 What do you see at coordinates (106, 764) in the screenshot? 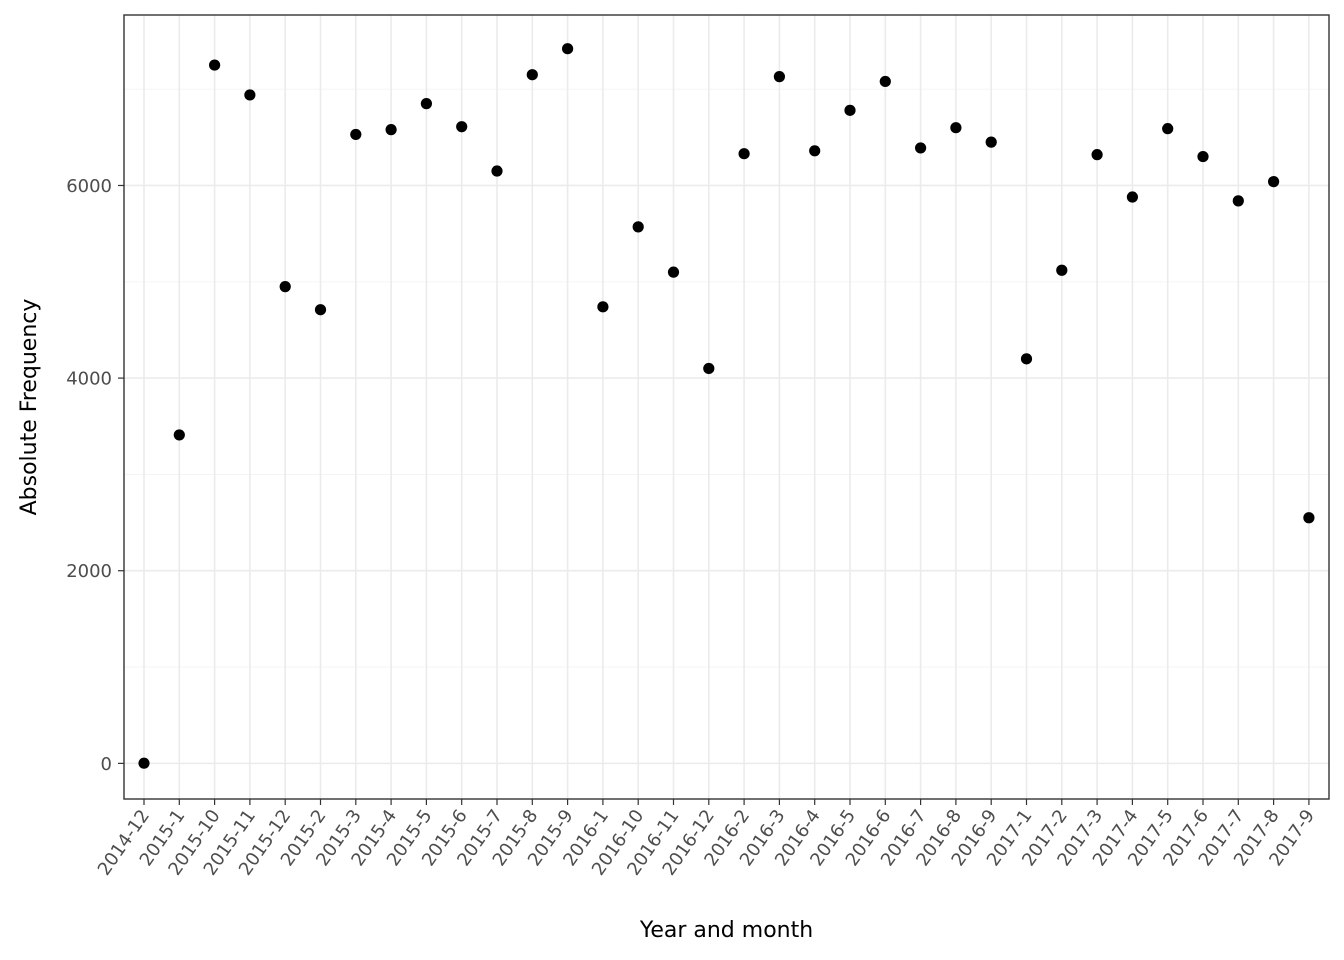
I see `y-tick-label: 0` at bounding box center [106, 764].